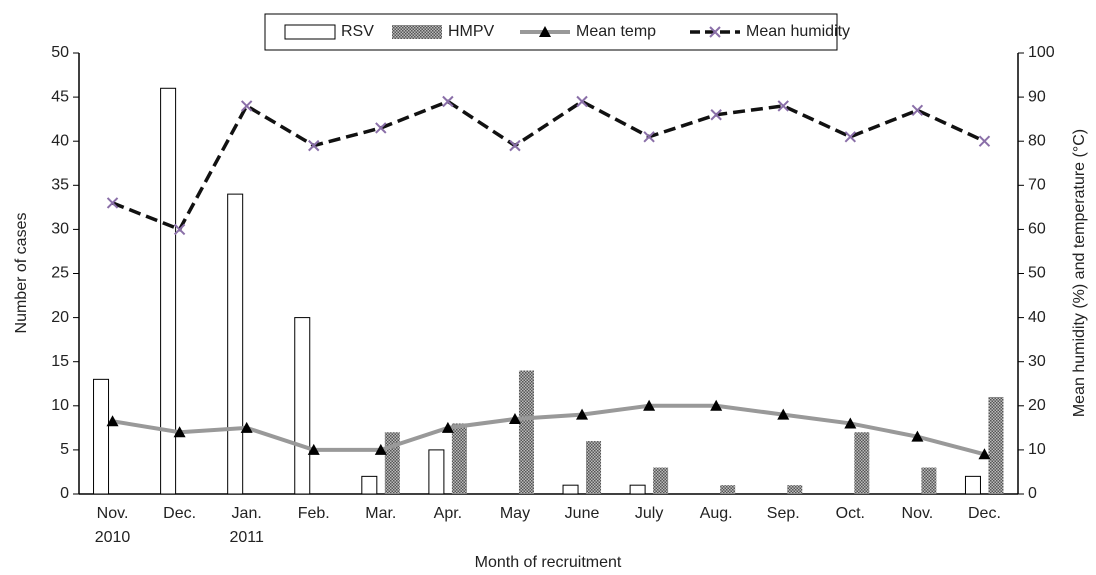 This screenshot has height=575, width=1096. Describe the element at coordinates (548, 430) in the screenshot. I see `line` at that location.